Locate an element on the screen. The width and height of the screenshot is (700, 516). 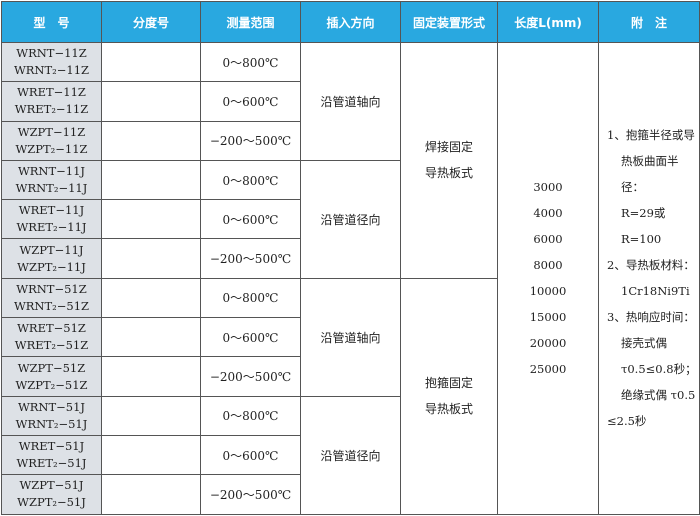
table-row: WZPT−51J WZPT₂−51J −200～500℃ is located at coordinates (350, 494).